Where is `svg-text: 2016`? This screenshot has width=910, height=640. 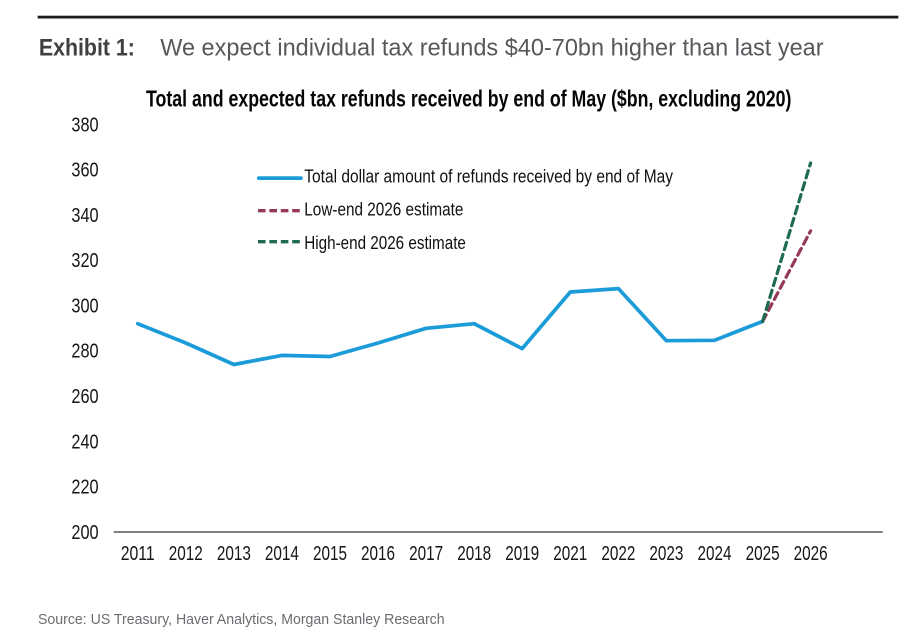
svg-text: 2016 is located at coordinates (378, 554).